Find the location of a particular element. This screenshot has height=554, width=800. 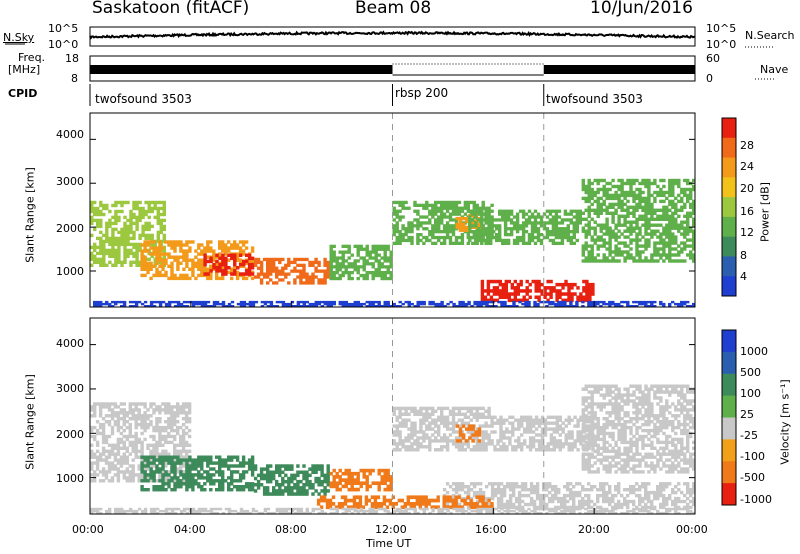

noise-search-label: N.Search is located at coordinates (770, 35).